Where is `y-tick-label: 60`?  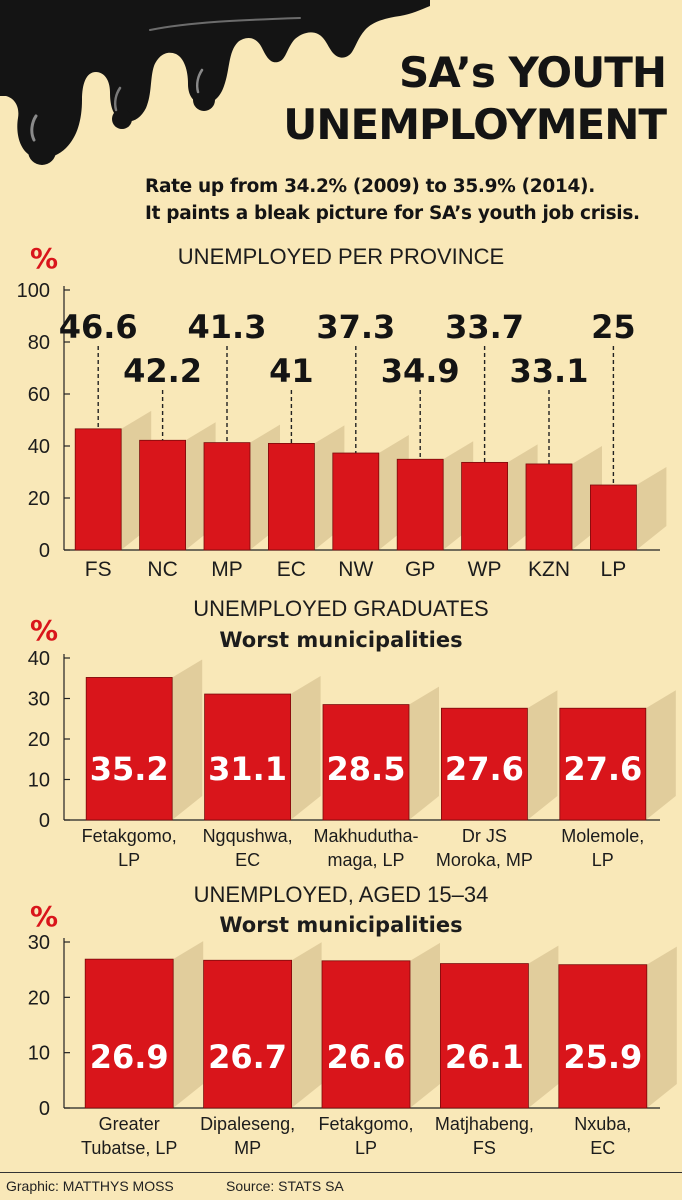
y-tick-label: 60 is located at coordinates (39, 395).